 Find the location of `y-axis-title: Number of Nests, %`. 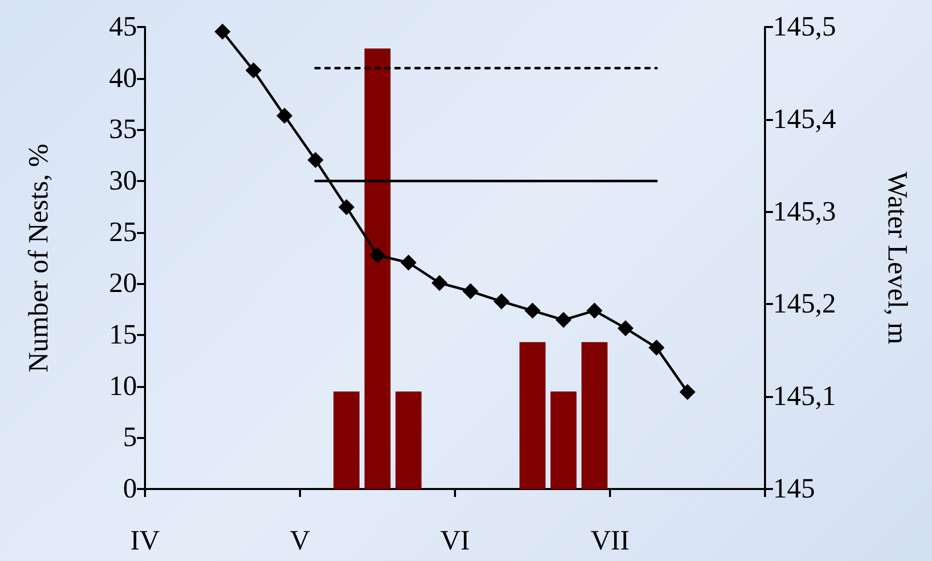

y-axis-title: Number of Nests, % is located at coordinates (39, 258).